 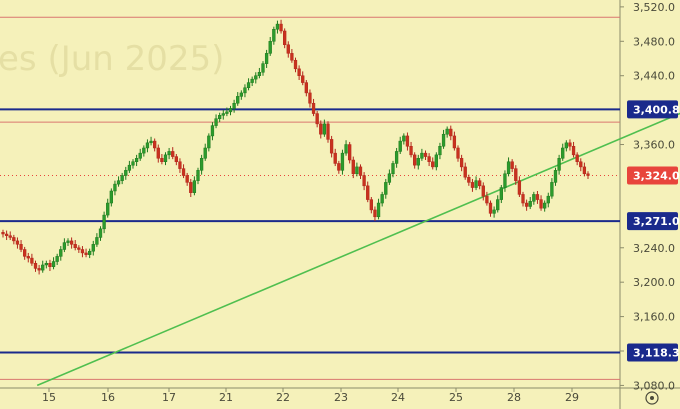 What do you see at coordinates (398, 397) in the screenshot?
I see `date-tick-label: 24` at bounding box center [398, 397].